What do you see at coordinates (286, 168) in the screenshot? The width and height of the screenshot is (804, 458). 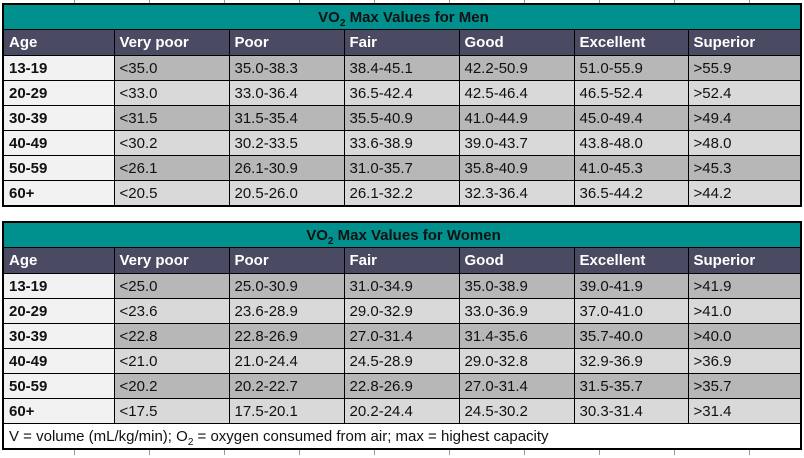 I see `value-cell: 26.1-30.9` at bounding box center [286, 168].